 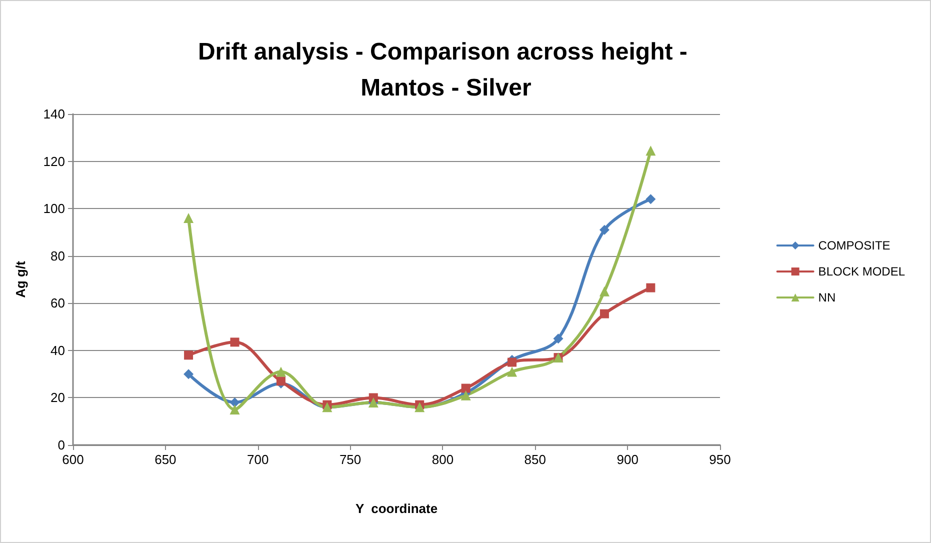 I want to click on x-tick-label: 800, so click(x=443, y=459).